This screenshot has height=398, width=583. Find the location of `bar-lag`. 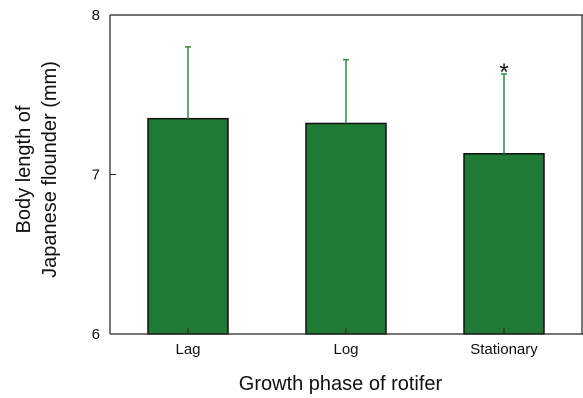

bar-lag is located at coordinates (188, 226).